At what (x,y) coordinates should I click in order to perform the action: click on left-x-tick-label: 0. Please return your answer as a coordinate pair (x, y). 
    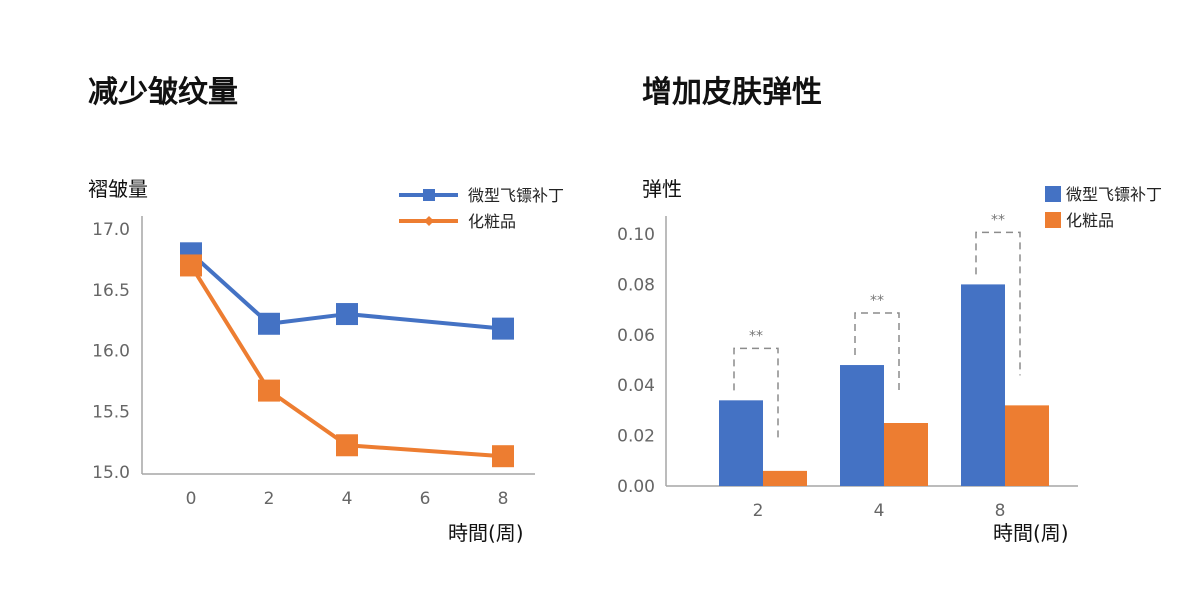
    Looking at the image, I should click on (191, 499).